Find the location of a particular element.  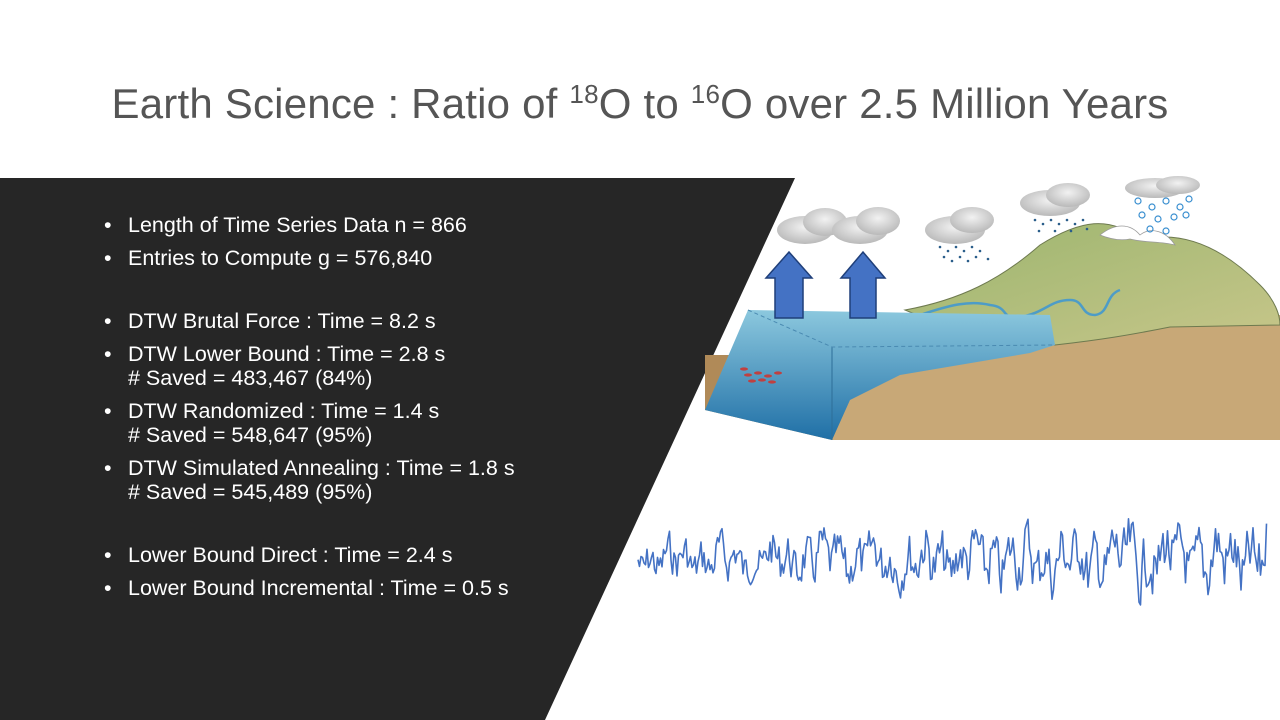

series-line is located at coordinates (952, 561).